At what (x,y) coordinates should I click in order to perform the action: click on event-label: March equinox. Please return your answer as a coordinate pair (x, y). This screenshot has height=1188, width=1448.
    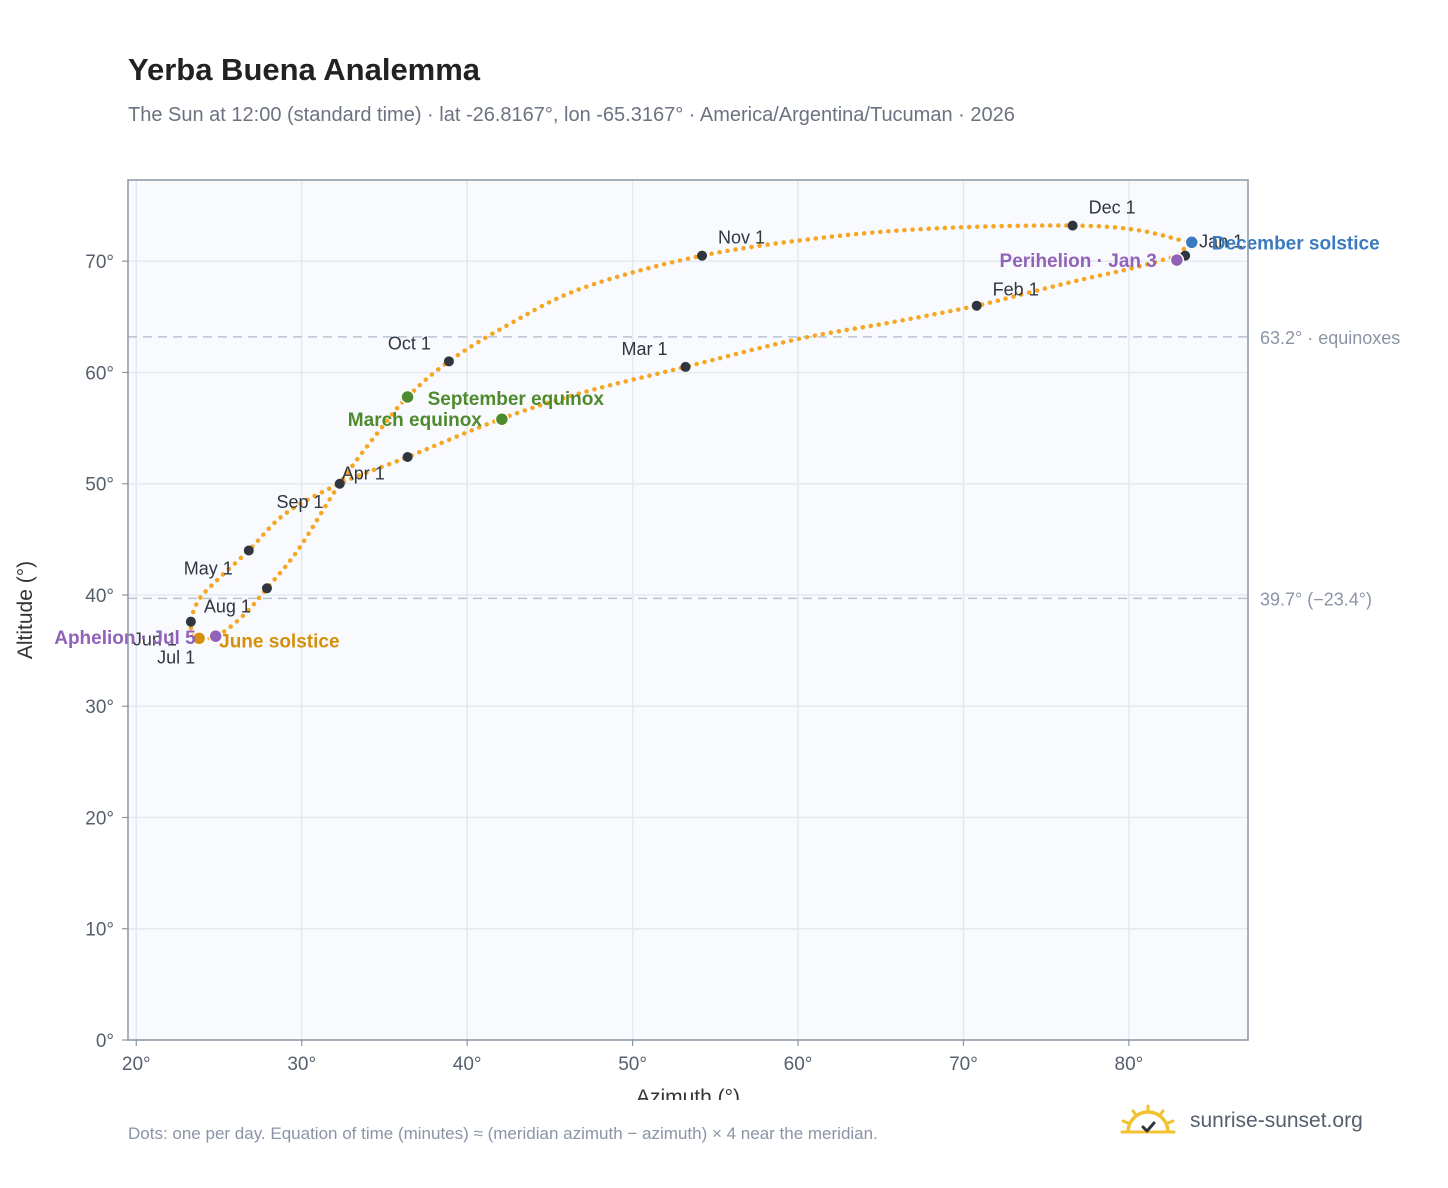
    Looking at the image, I should click on (415, 420).